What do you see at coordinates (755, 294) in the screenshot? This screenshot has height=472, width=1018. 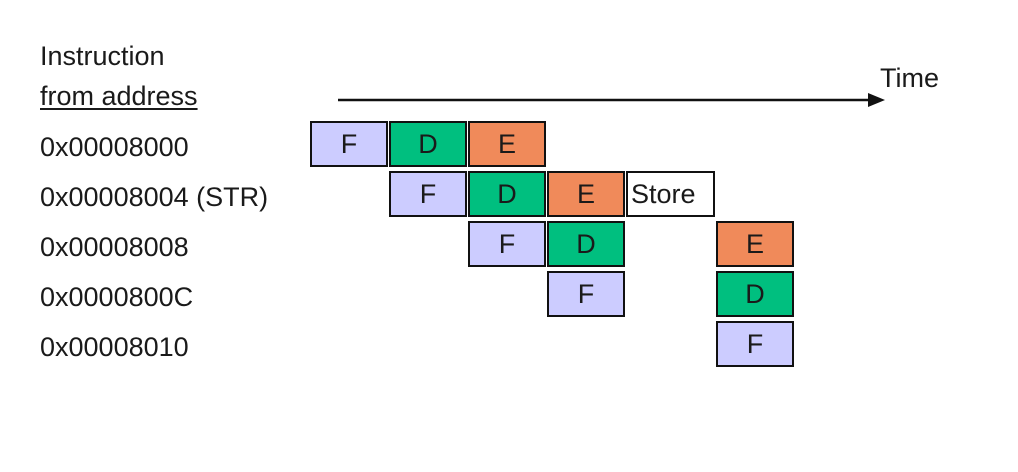 I see `row3-decode-cell: D` at bounding box center [755, 294].